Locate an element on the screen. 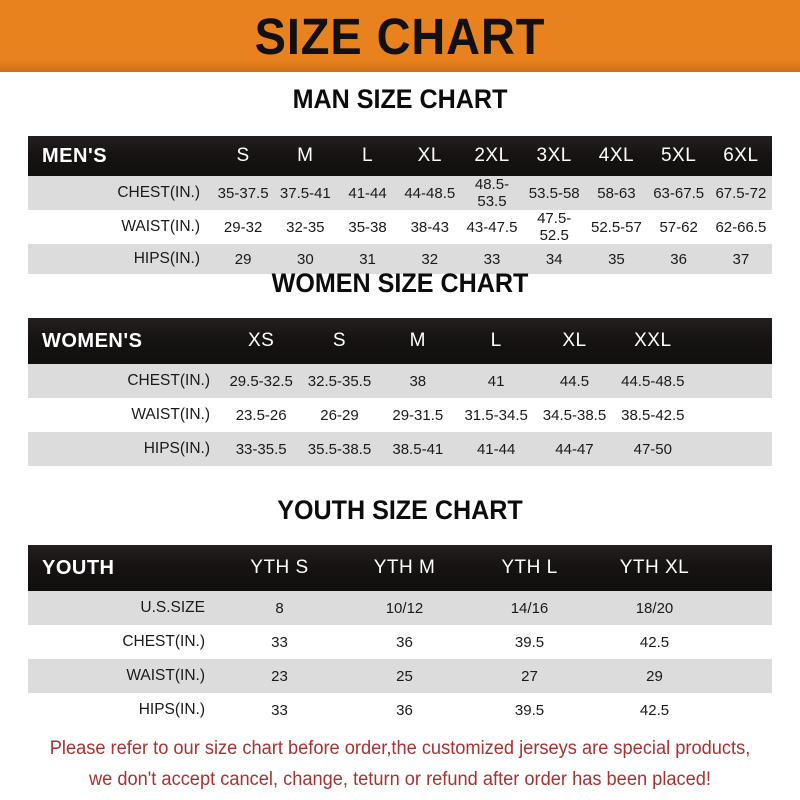 This screenshot has height=800, width=800. men-size-col-4: 2XL is located at coordinates (492, 155).